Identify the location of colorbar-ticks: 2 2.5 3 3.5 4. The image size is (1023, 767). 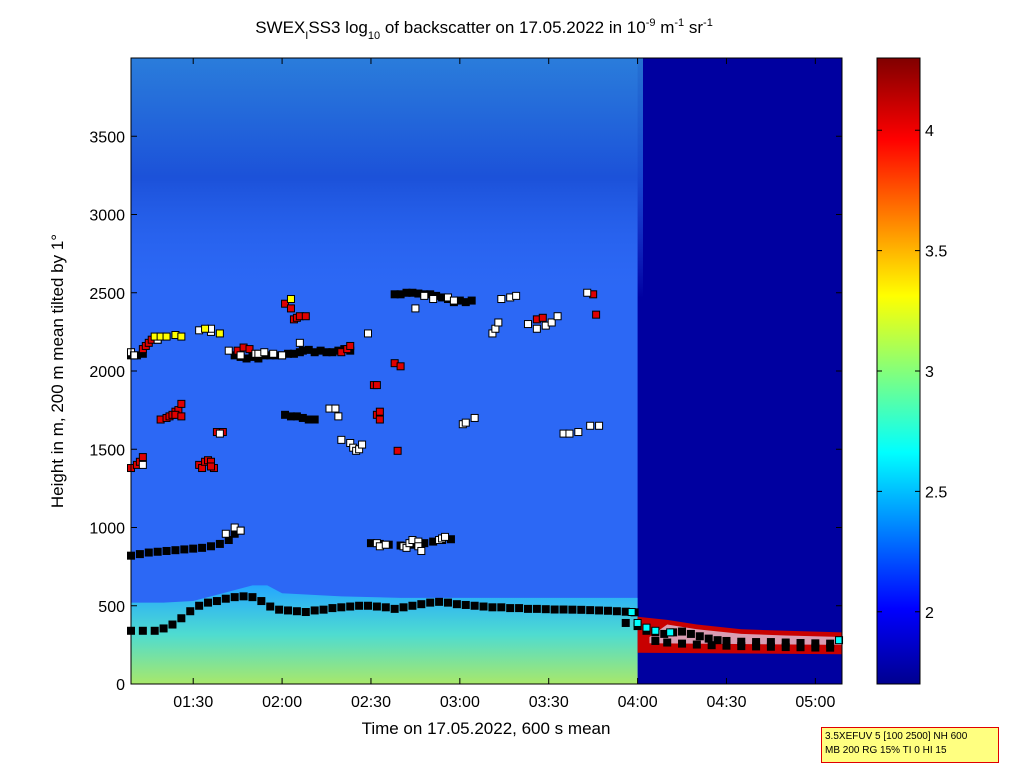
(912, 372).